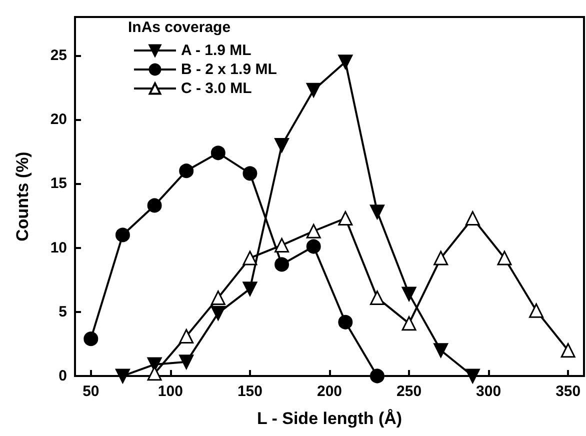 Image resolution: width=586 pixels, height=436 pixels. I want to click on y-tick-label: 10, so click(58, 247).